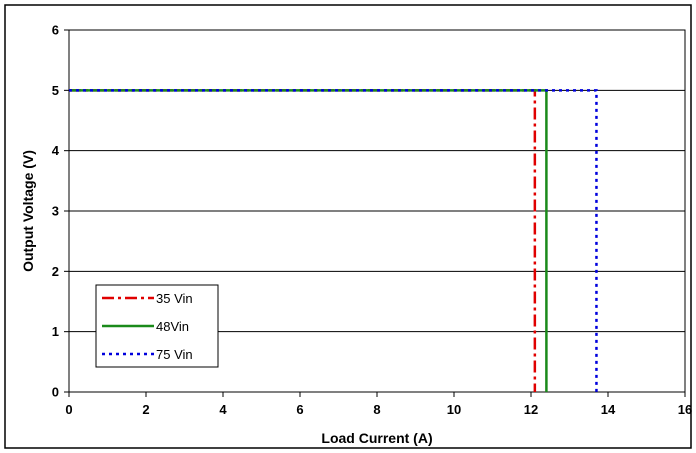 The height and width of the screenshot is (453, 696). What do you see at coordinates (376, 409) in the screenshot?
I see `x-tick-label: 8` at bounding box center [376, 409].